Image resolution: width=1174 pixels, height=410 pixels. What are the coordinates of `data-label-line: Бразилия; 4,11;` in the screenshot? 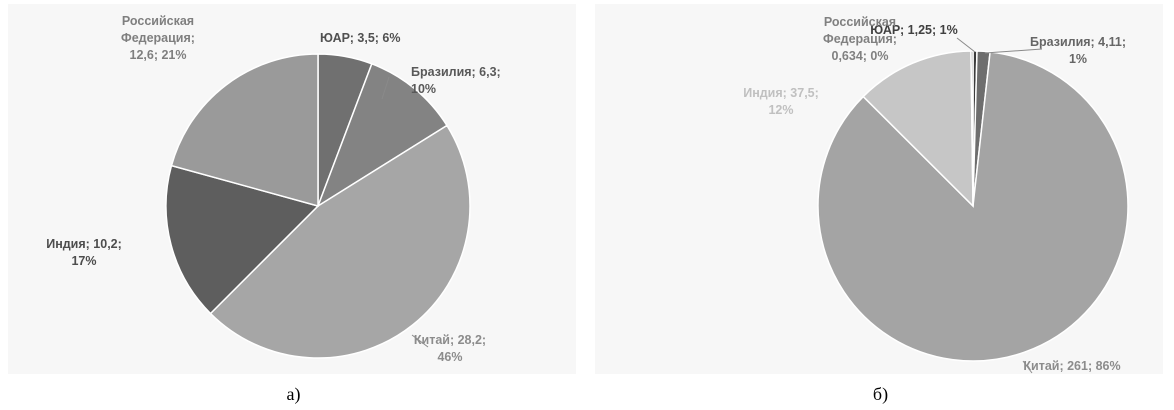 It's located at (1078, 42).